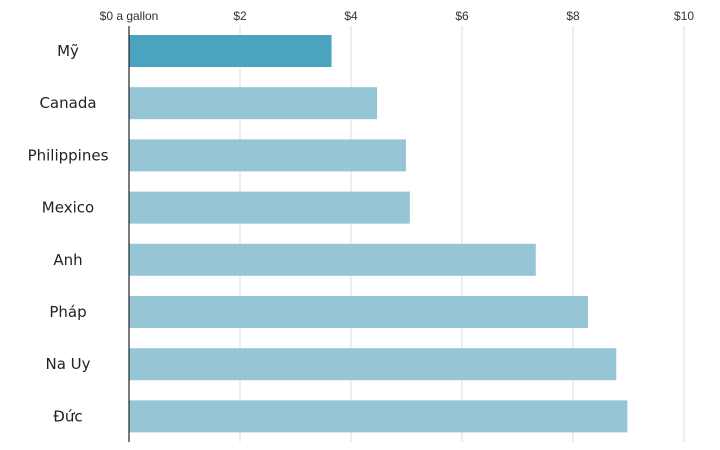 The height and width of the screenshot is (450, 720). Describe the element at coordinates (351, 16) in the screenshot. I see `x-tick-label: $4` at that location.